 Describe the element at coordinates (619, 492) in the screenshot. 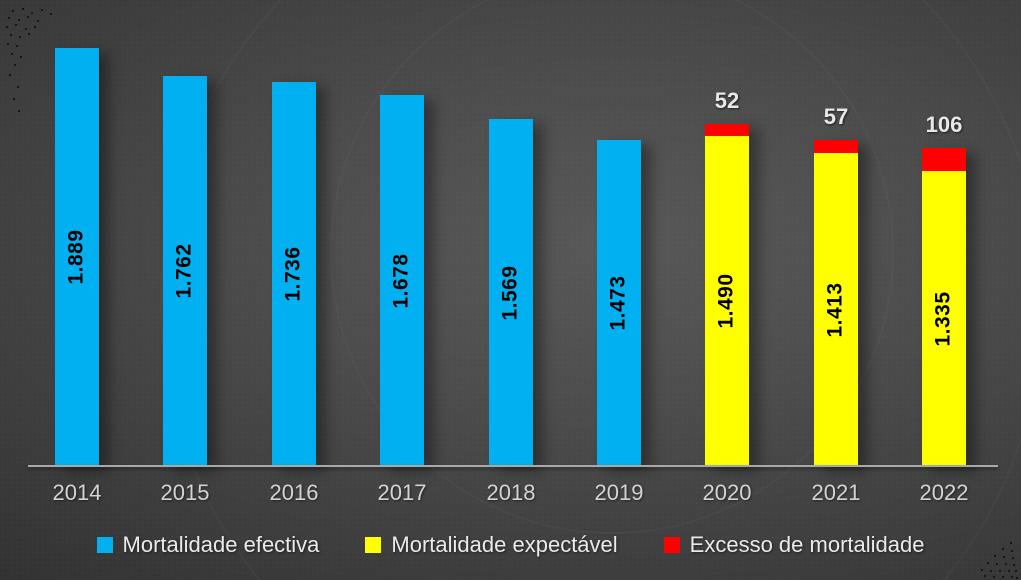

I see `x-axis-label-2019: 2019` at that location.